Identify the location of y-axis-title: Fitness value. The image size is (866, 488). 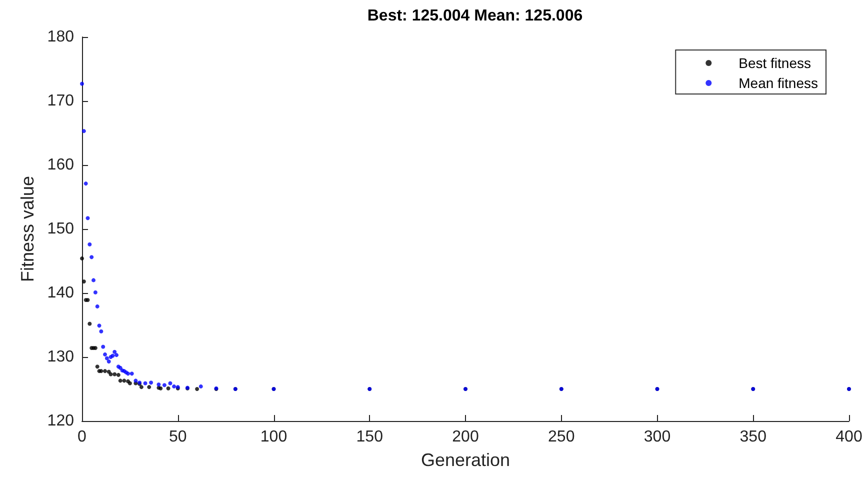
(27, 229).